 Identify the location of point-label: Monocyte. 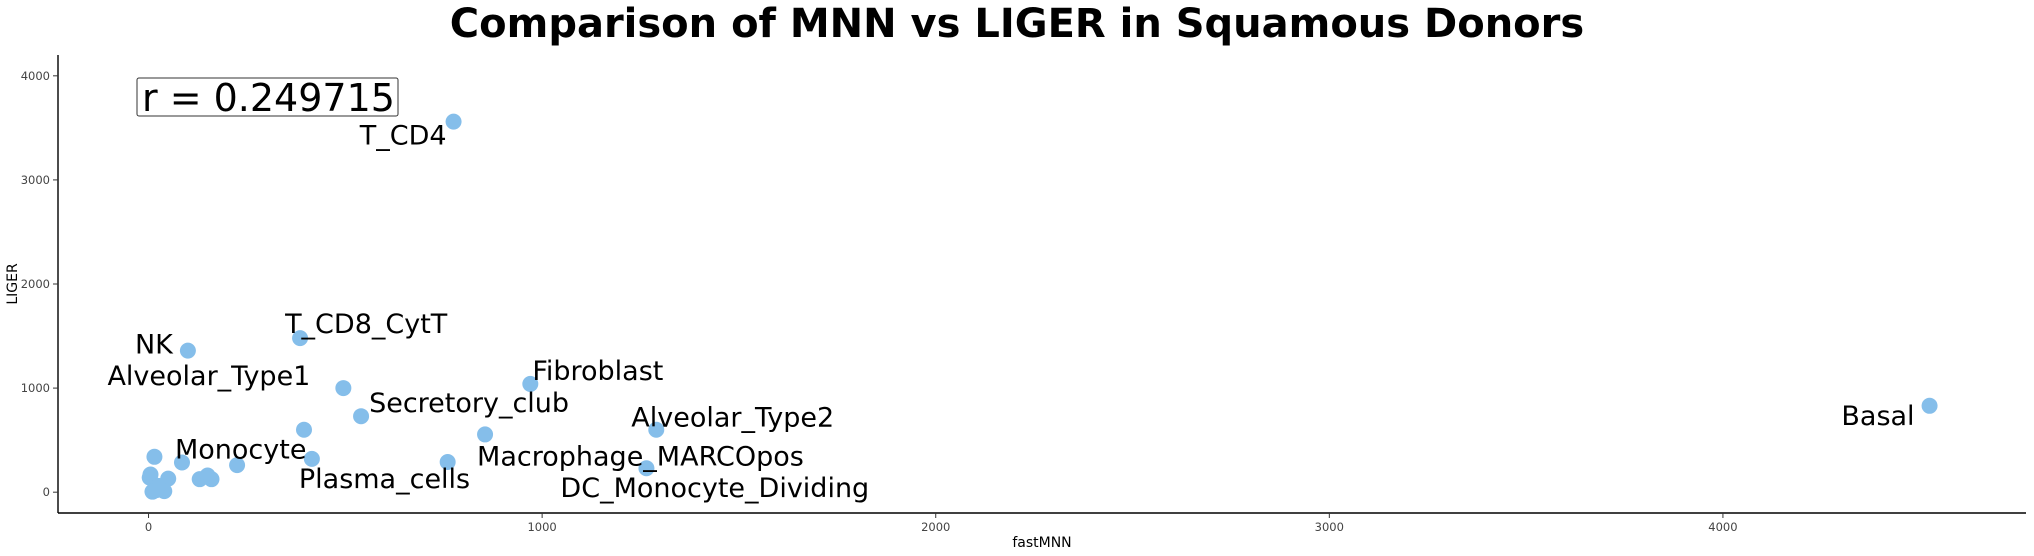
(240, 450).